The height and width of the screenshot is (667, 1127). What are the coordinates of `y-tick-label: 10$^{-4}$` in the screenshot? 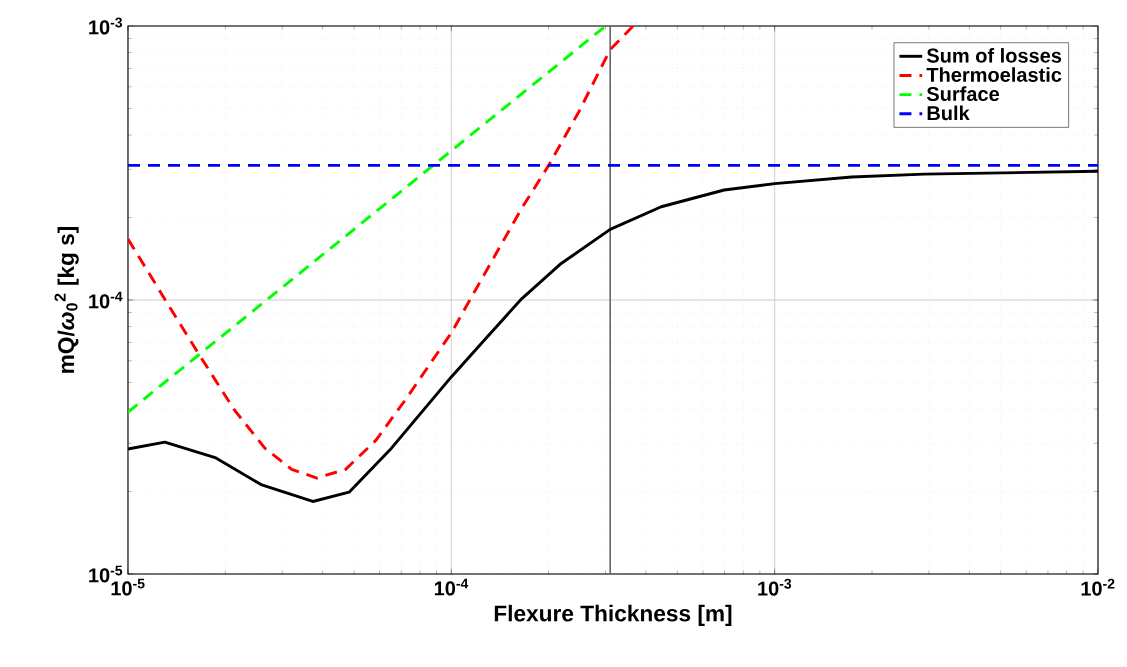 It's located at (106, 300).